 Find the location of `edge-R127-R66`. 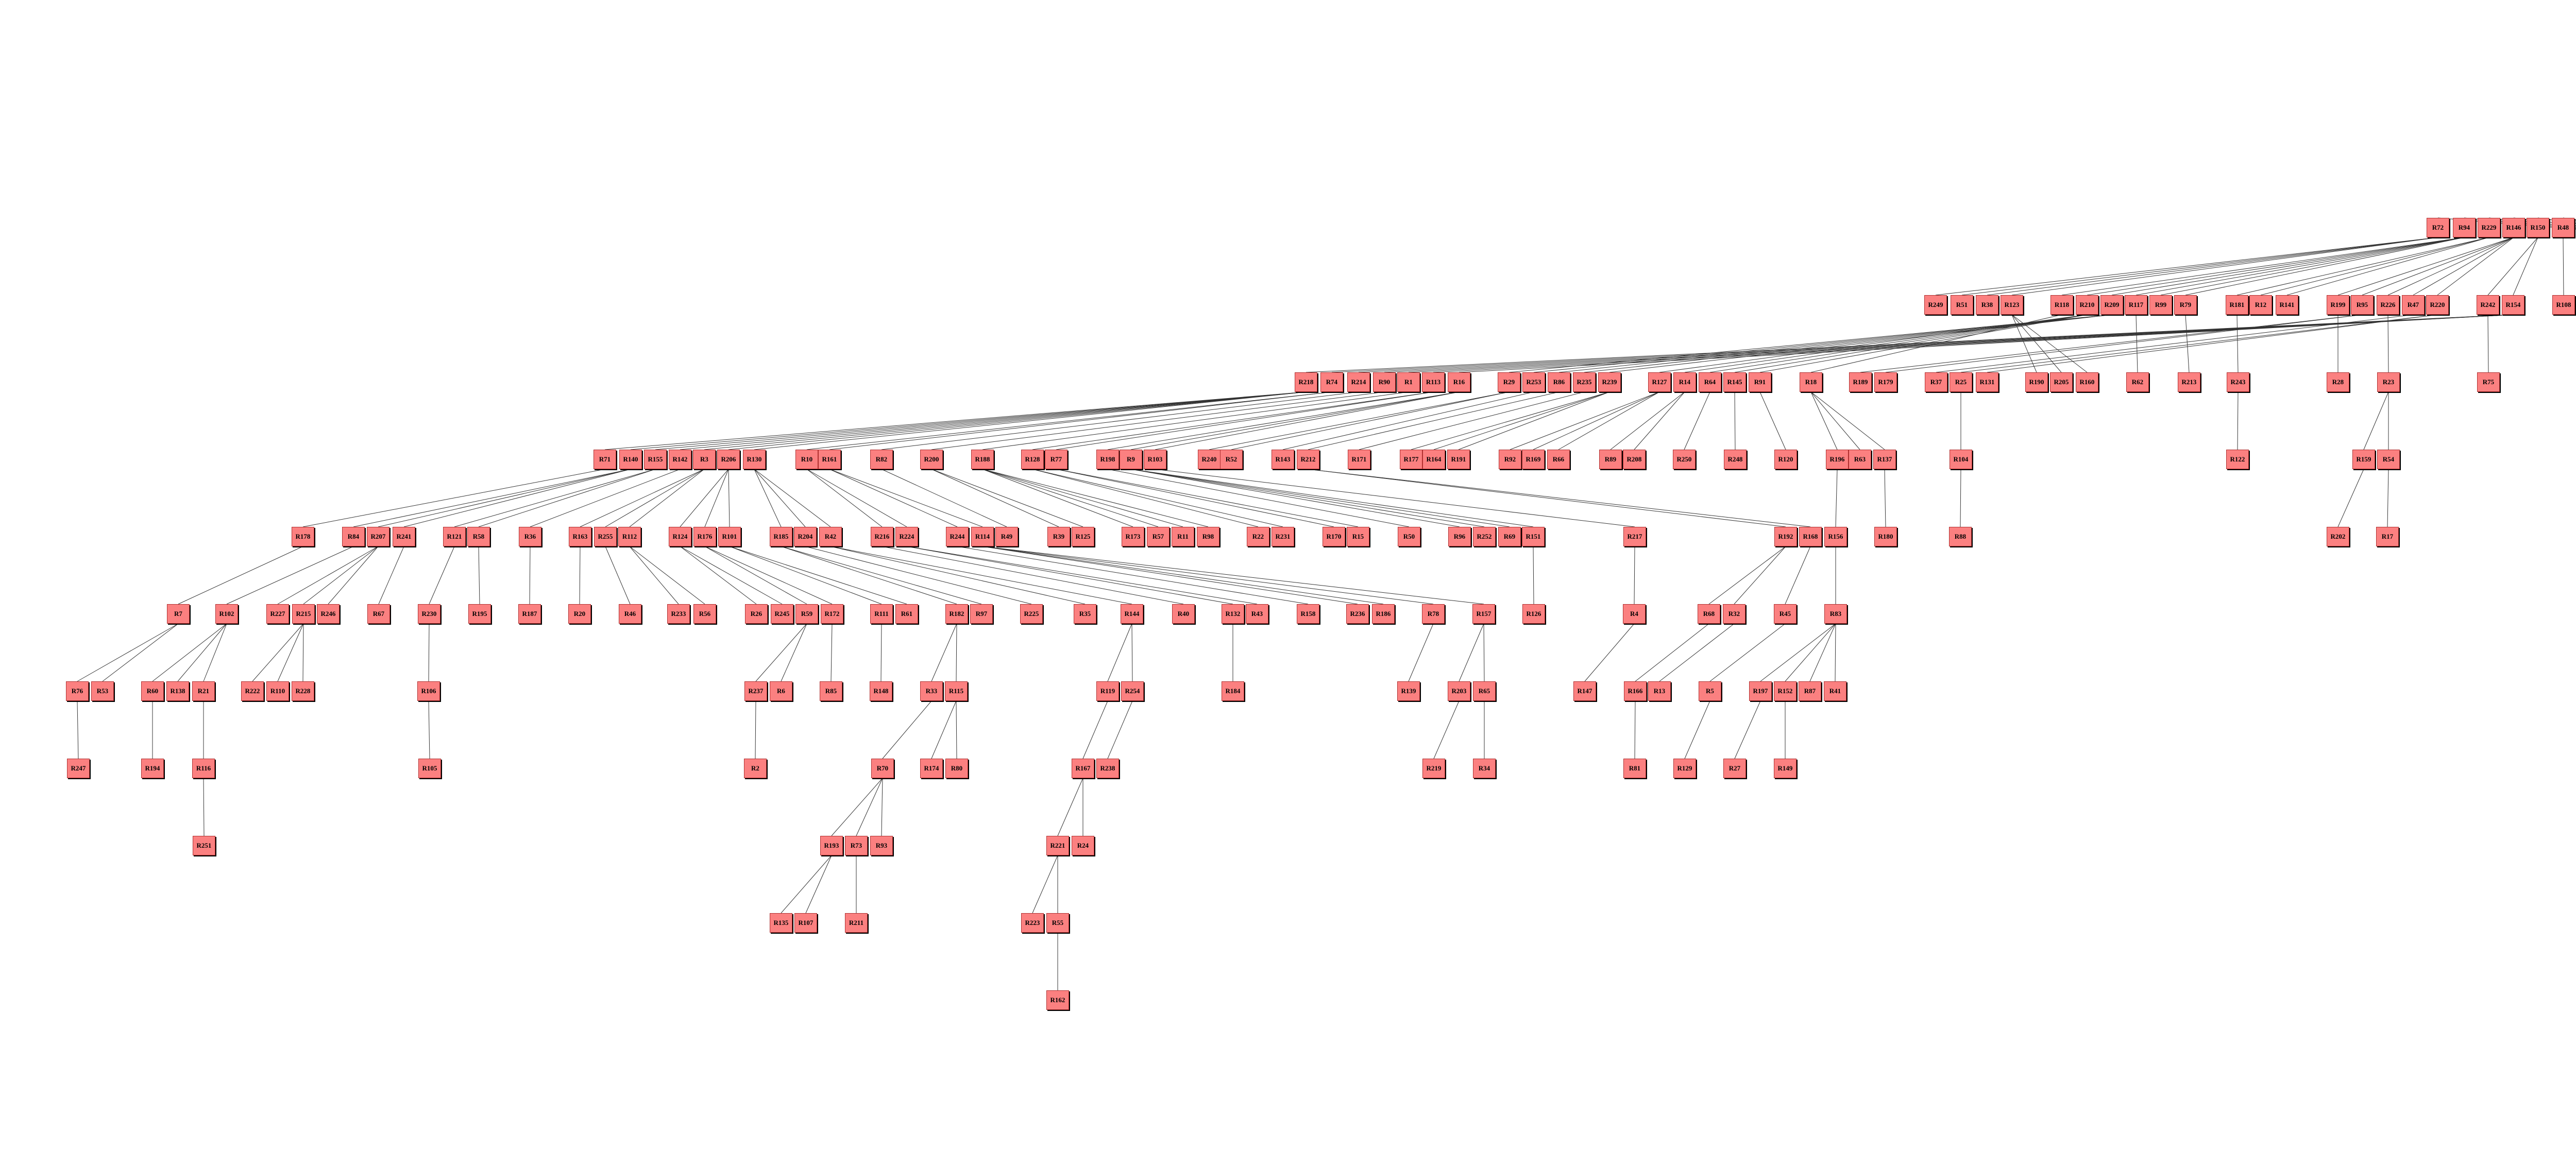

edge-R127-R66 is located at coordinates (1609, 421).